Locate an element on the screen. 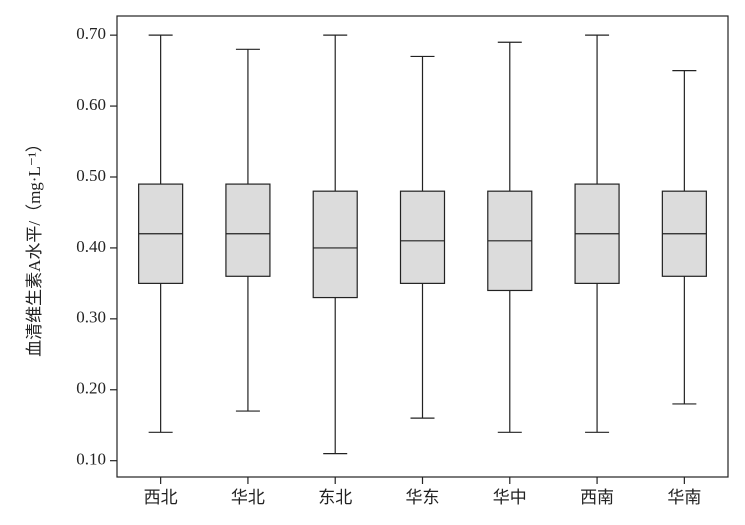 Image resolution: width=745 pixels, height=525 pixels. y-tick-label: 0.40 is located at coordinates (91, 246).